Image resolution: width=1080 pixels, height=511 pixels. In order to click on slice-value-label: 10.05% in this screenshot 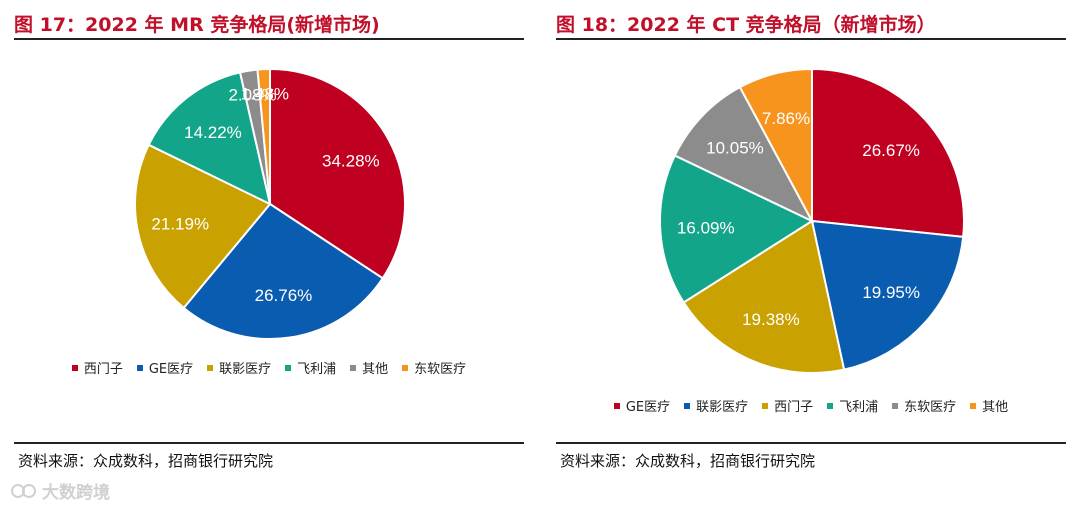, I will do `click(735, 148)`.